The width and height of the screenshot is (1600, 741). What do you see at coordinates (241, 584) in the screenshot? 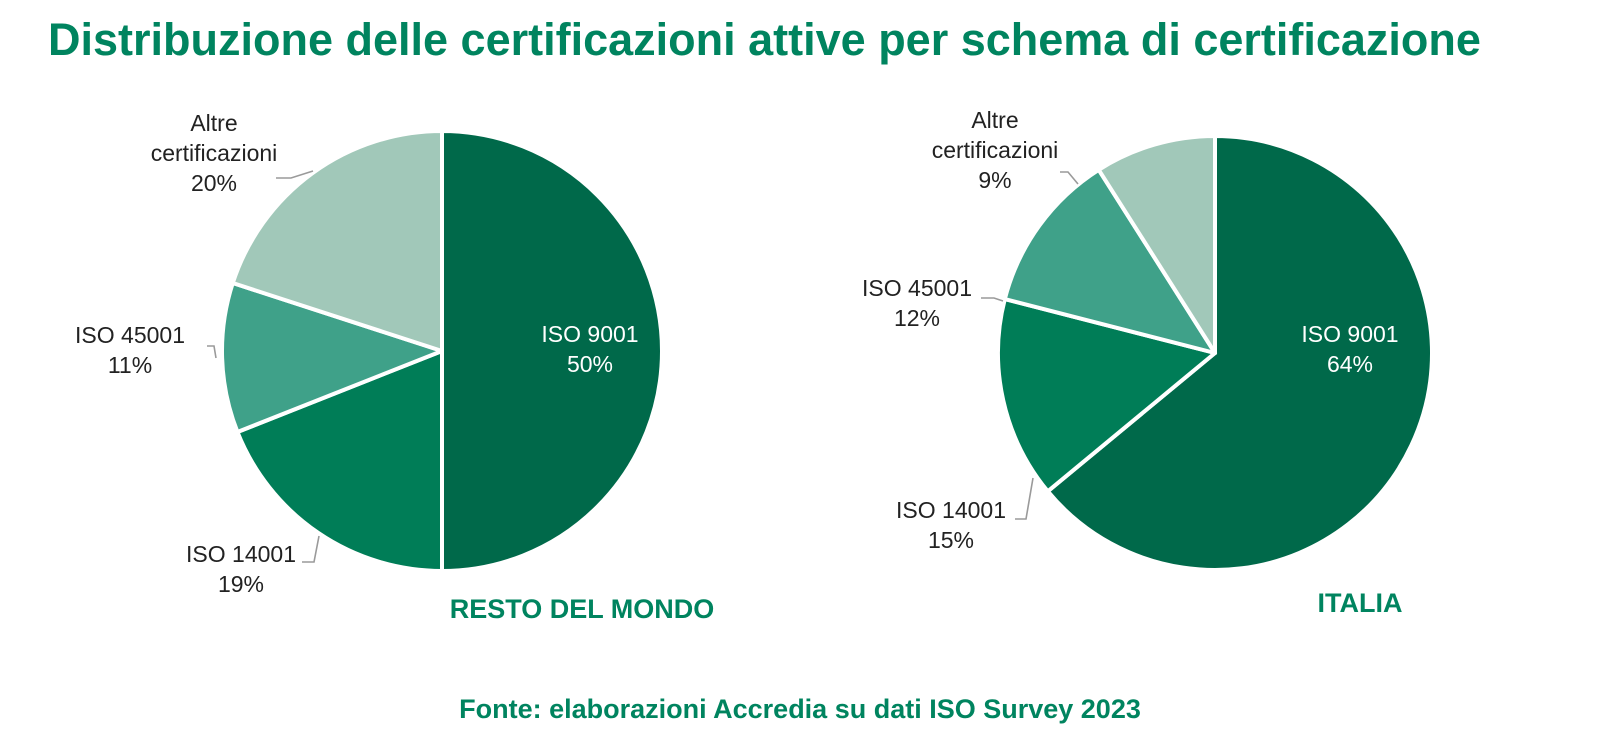
I see `slice-value-label-iso-14001: 19%` at bounding box center [241, 584].